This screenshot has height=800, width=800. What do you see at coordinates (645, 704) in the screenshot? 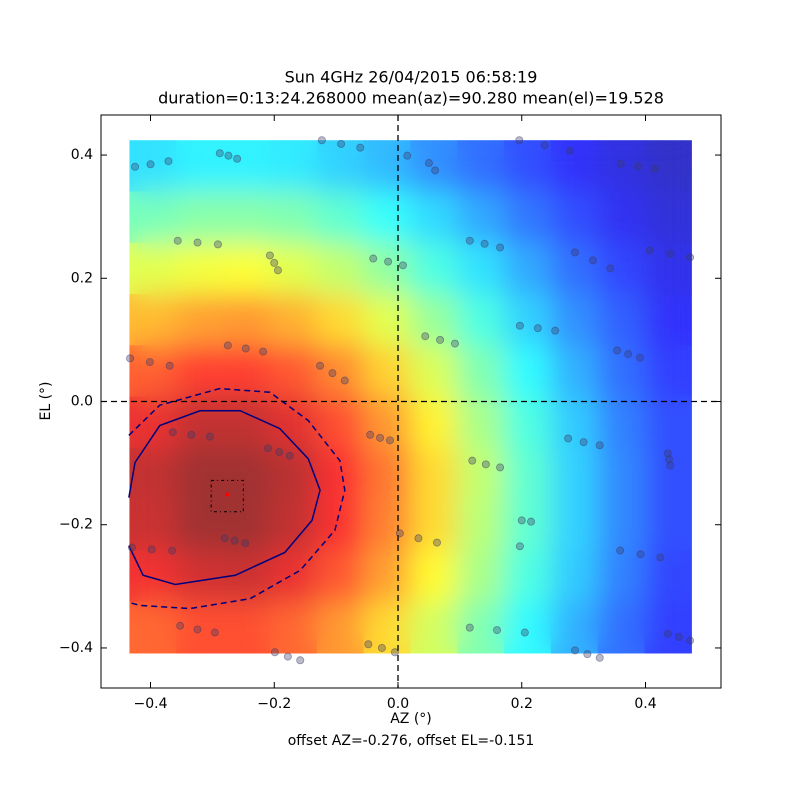
I see `x-tick-label: 0.4` at bounding box center [645, 704].